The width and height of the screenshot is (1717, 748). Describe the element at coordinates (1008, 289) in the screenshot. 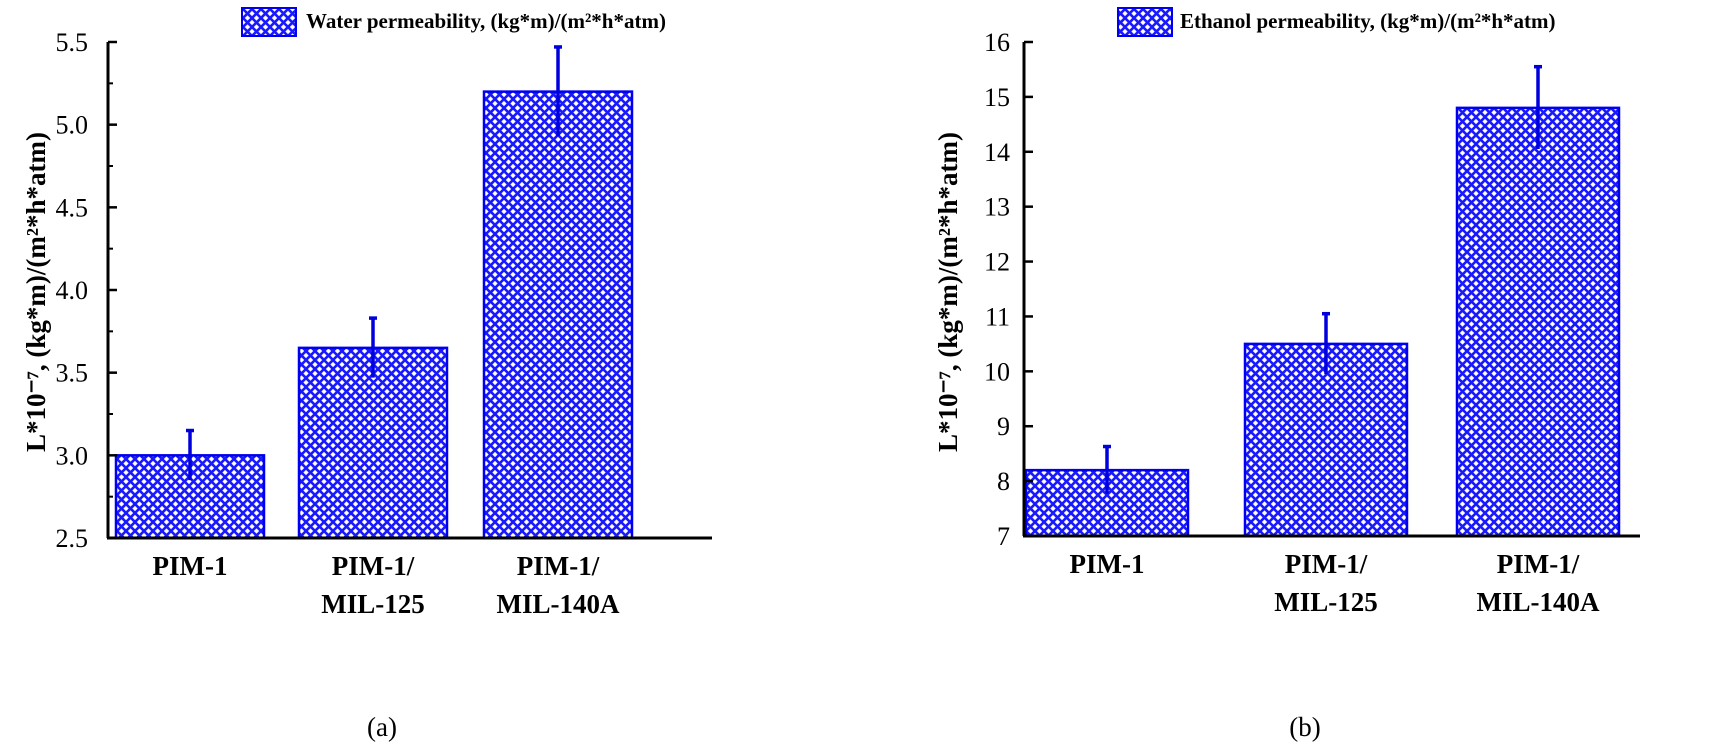

I see `y-ticks: 7 8 9 10 11 12 13 14 15 16` at that location.